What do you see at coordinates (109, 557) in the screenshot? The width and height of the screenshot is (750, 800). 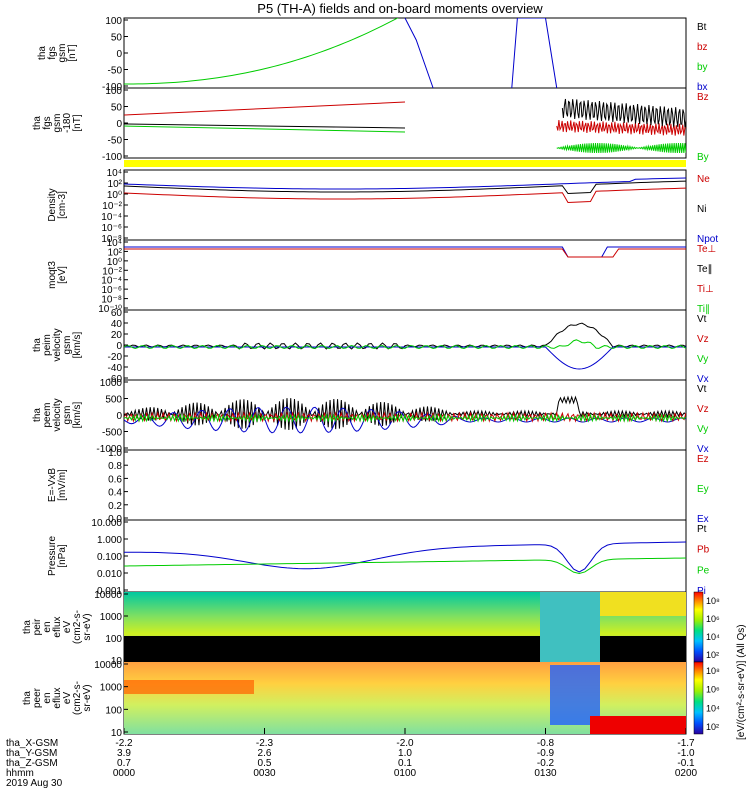 I see `y-tick-label: 0.100` at bounding box center [109, 557].